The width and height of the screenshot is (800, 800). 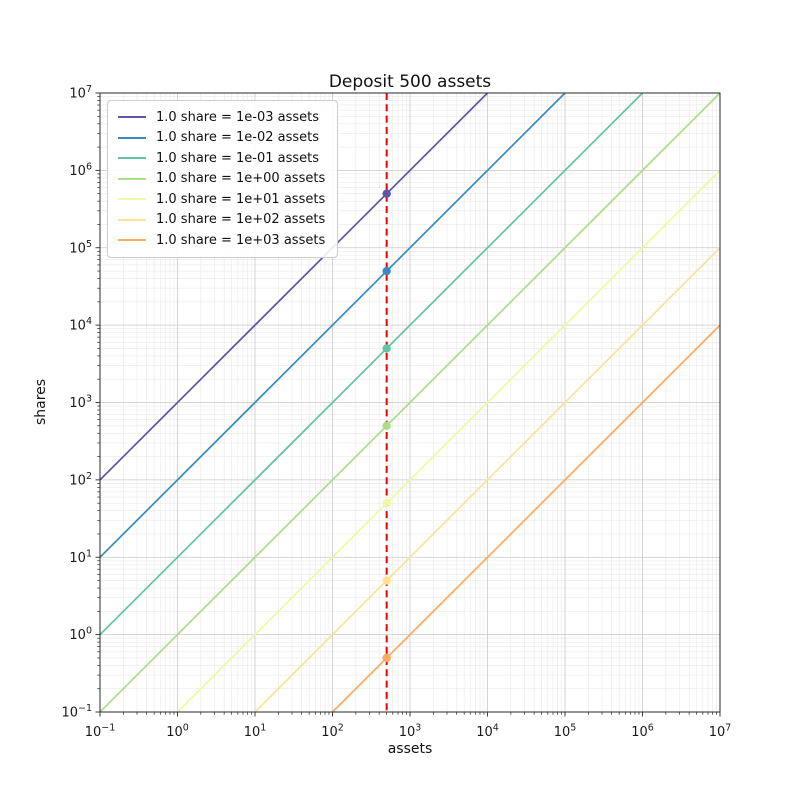 I want to click on y-tick-label: 10⁶, so click(x=80, y=170).